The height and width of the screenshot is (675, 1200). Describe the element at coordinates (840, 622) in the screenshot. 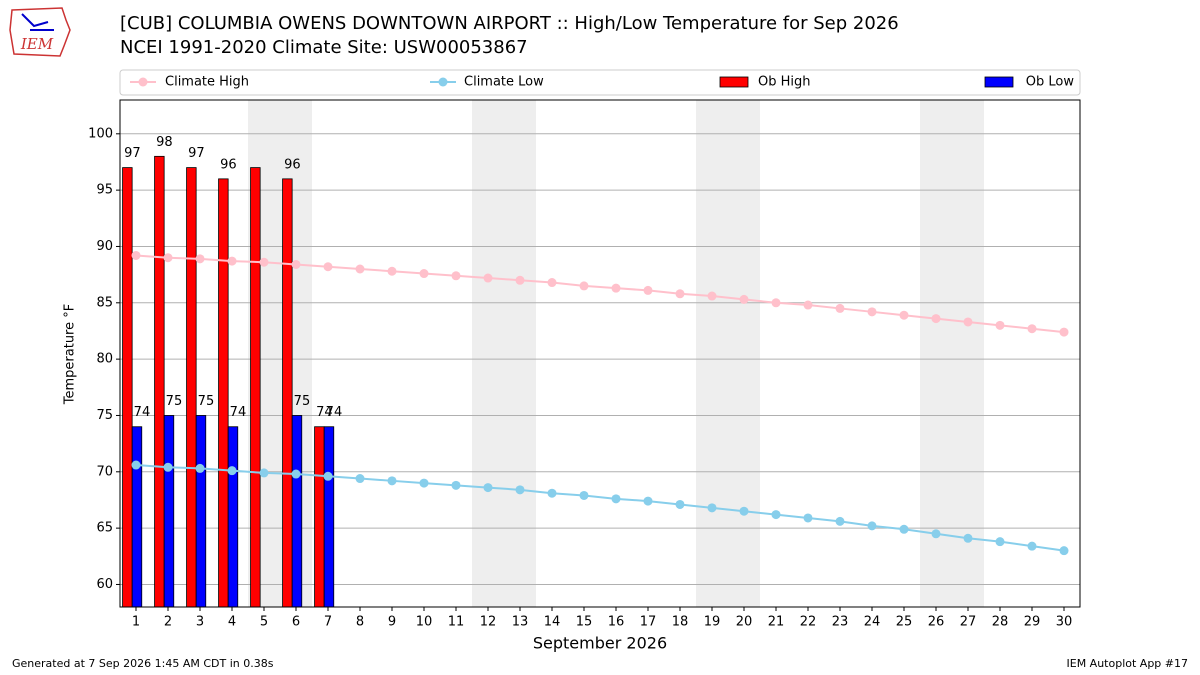

I see `x-tick-label: 23` at that location.